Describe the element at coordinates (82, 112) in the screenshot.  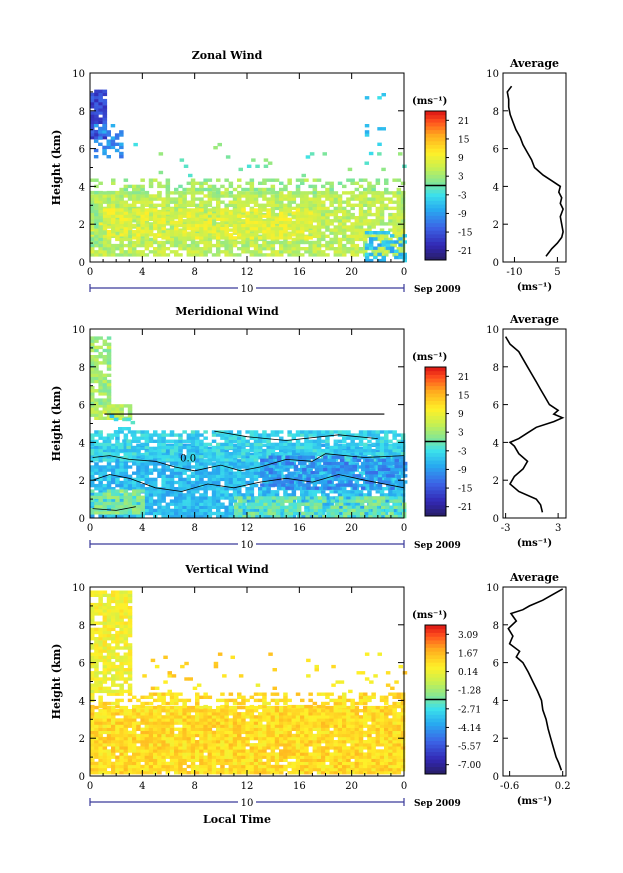
I see `y-tick-label: 8` at that location.